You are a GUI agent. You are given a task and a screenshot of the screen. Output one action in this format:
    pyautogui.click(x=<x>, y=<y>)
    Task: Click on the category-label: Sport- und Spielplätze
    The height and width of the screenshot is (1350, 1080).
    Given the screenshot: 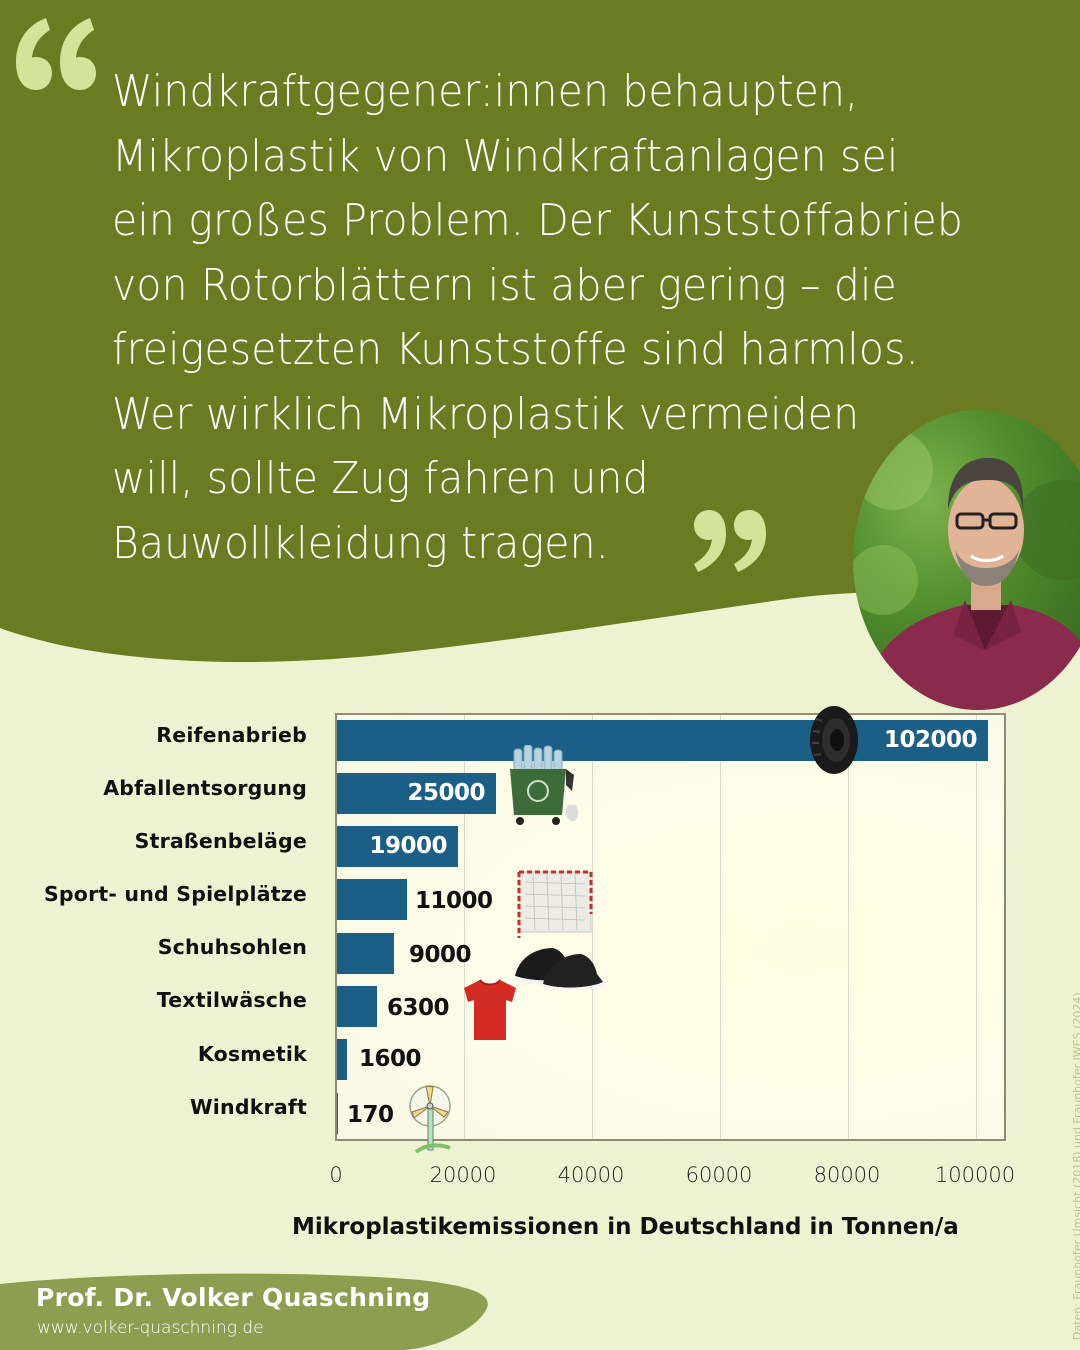 What is the action you would take?
    pyautogui.click(x=175, y=894)
    